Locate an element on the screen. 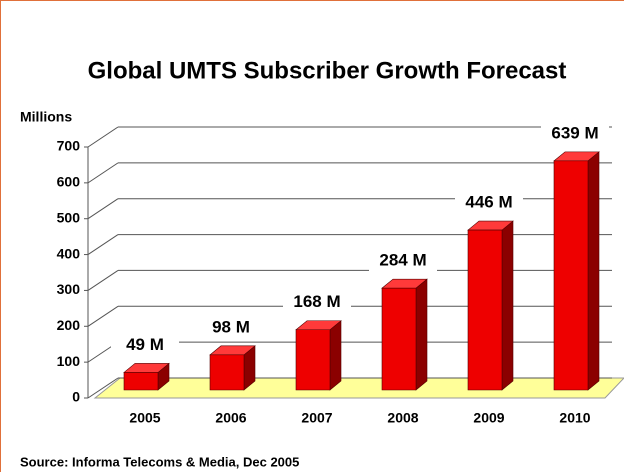 This screenshot has width=624, height=472. y-tick-label: 0 is located at coordinates (76, 397).